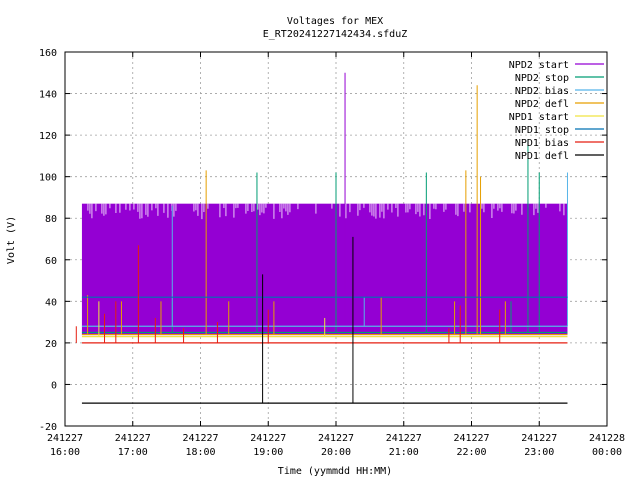 This screenshot has height=480, width=640. I want to click on series-npd1-start, so click(324, 319).